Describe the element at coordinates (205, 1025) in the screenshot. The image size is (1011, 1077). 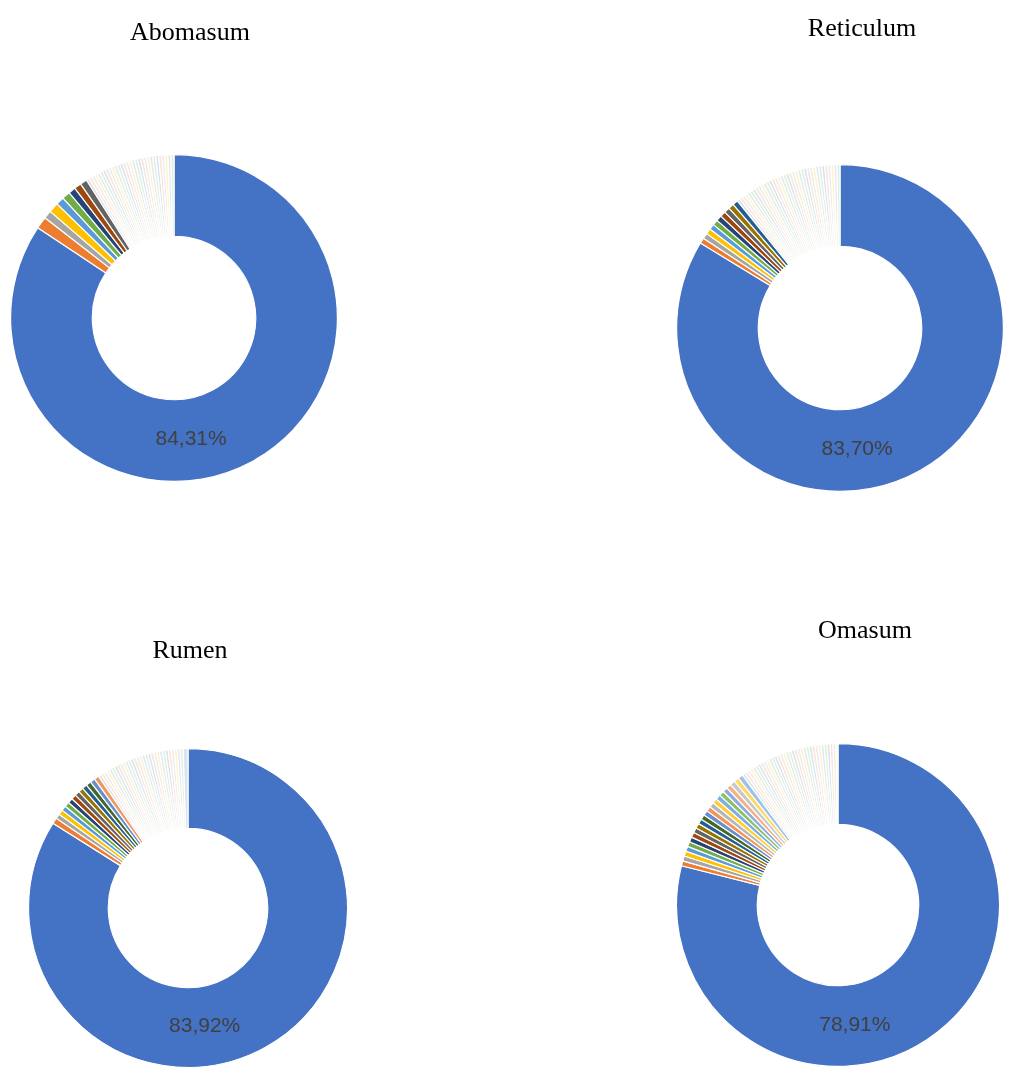
I see `data-label: 83,92%` at that location.